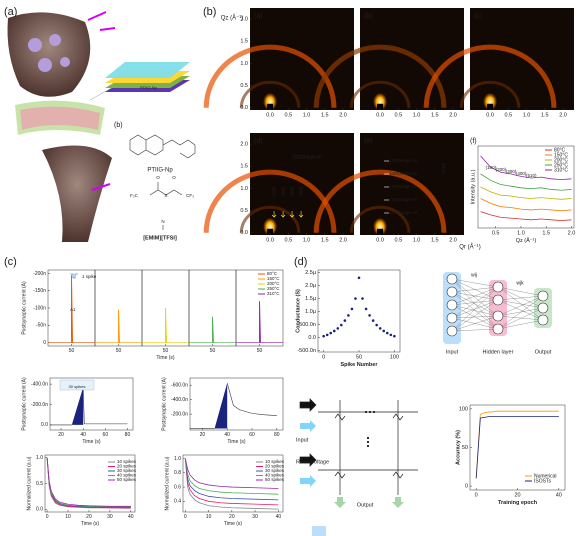 The image size is (588, 536). Describe the element at coordinates (311, 273) in the screenshot. I see `y-tick-label: 2.5µ` at that location.